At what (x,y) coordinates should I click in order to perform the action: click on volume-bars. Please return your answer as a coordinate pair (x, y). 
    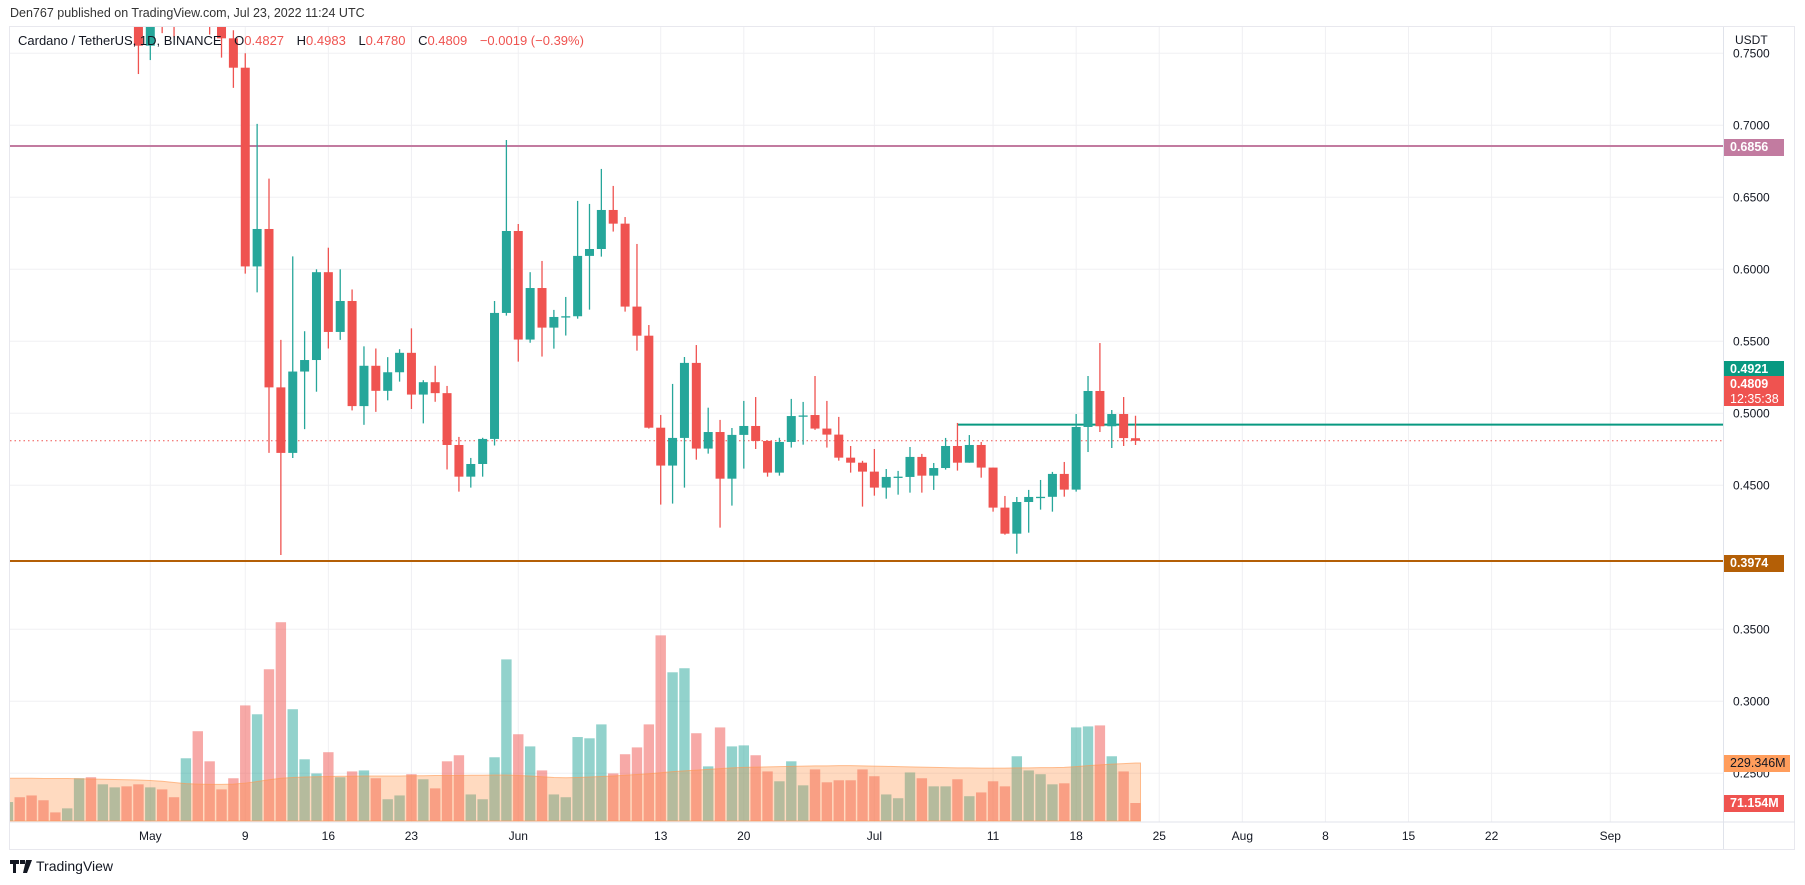
    Looking at the image, I should click on (575, 721).